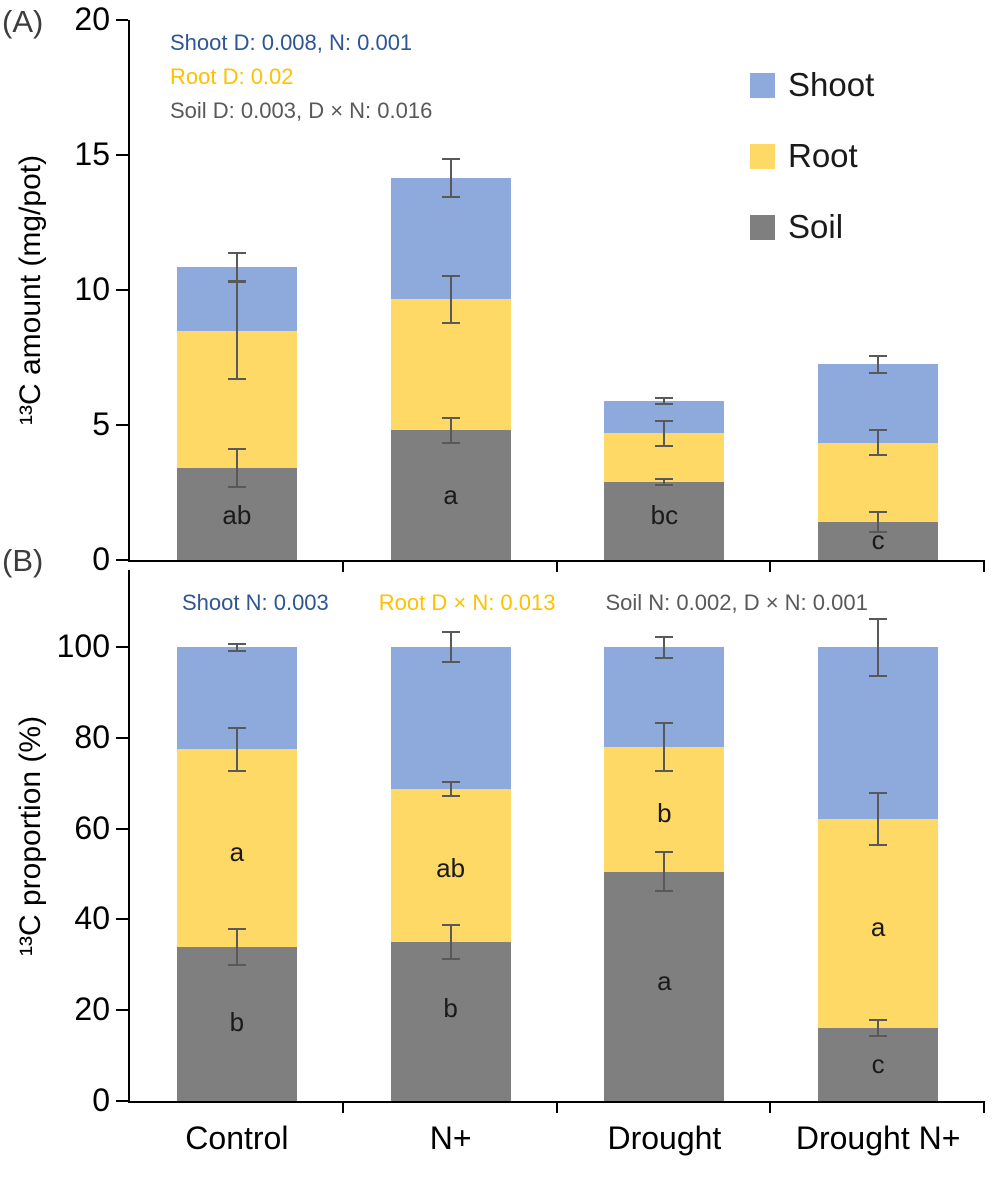  Describe the element at coordinates (812, 156) in the screenshot. I see `legend-item-root: Root` at that location.